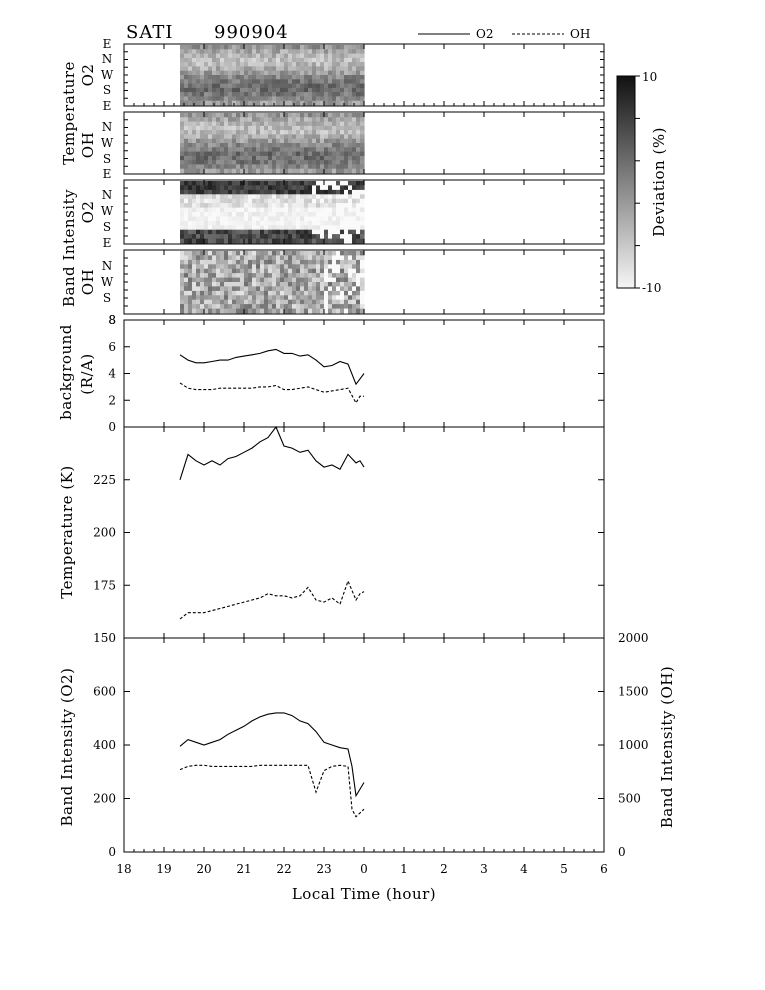  I want to click on dir-tick: S, so click(107, 90).